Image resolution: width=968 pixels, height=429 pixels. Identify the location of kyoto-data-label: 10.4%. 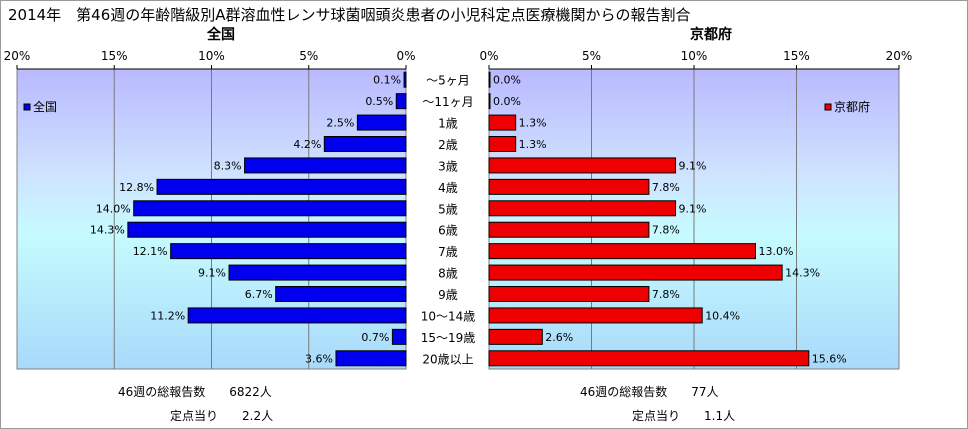
(722, 315).